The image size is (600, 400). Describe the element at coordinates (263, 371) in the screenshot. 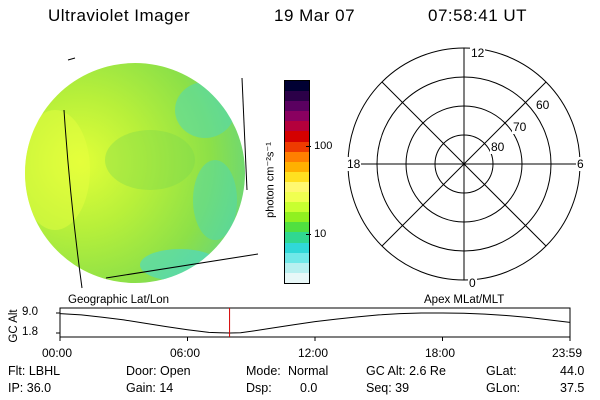

I see `mode-label: Mode:` at that location.